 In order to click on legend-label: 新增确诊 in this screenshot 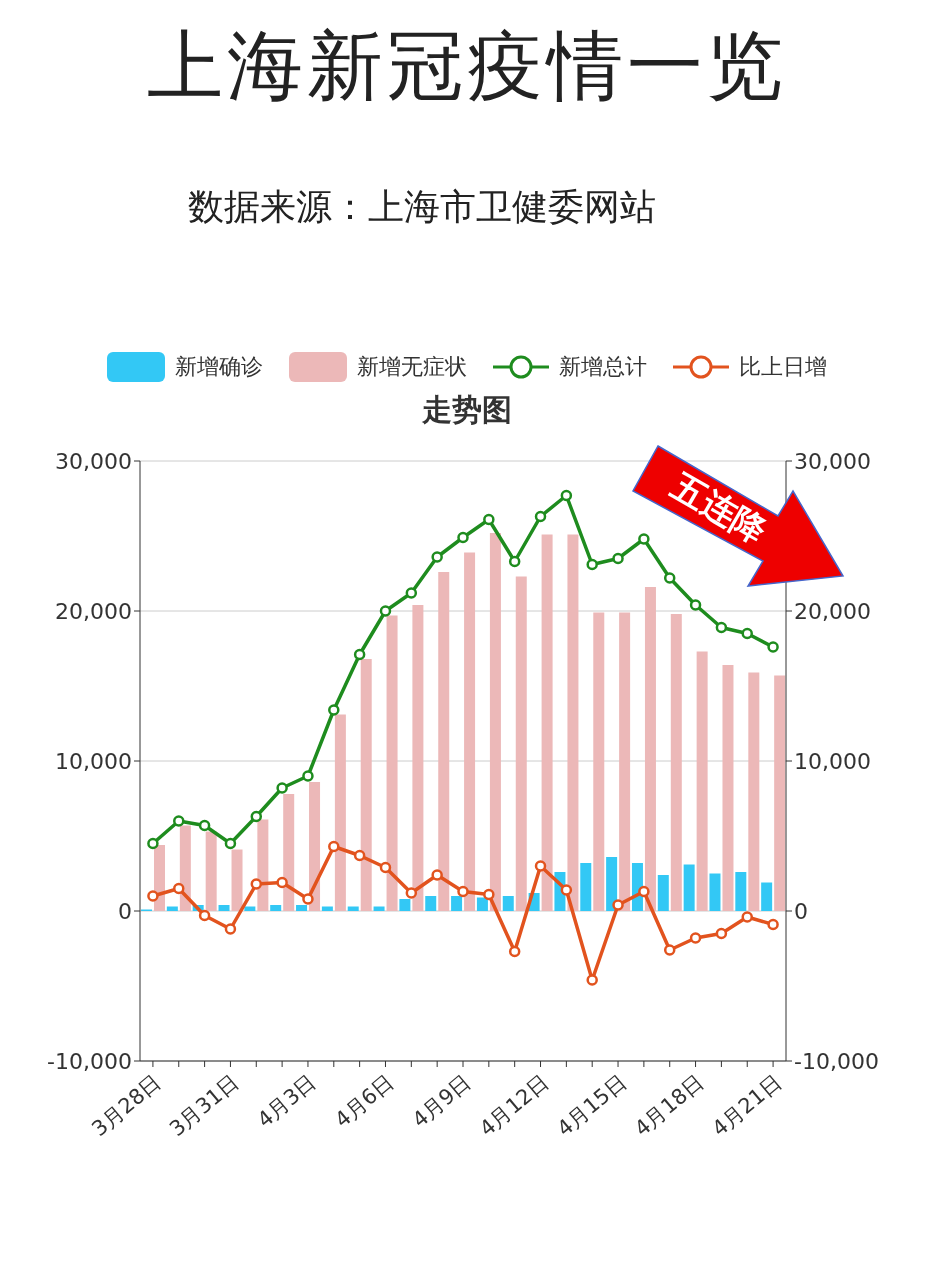, I will do `click(219, 367)`.